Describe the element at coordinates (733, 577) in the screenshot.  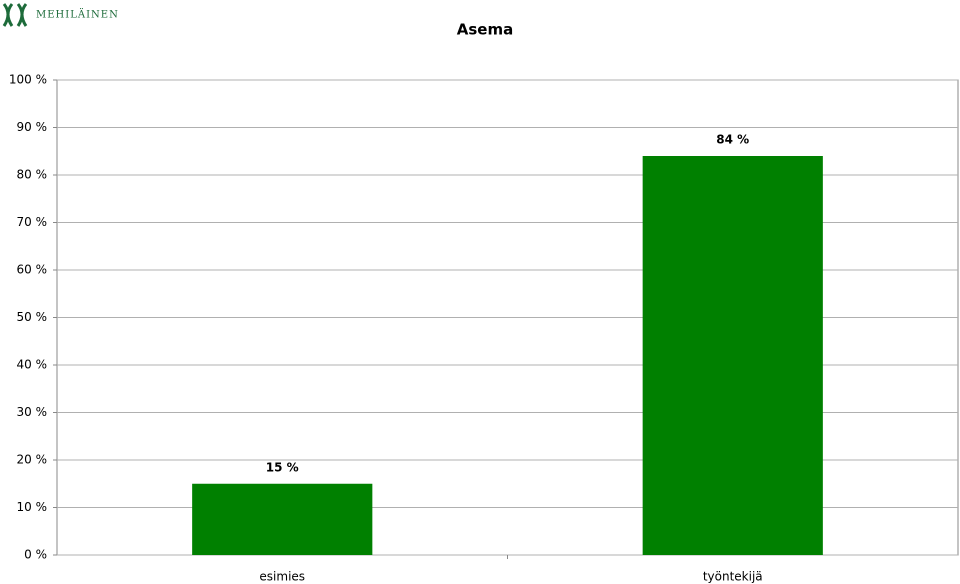
I see `x-tick-label: työntekijä` at that location.